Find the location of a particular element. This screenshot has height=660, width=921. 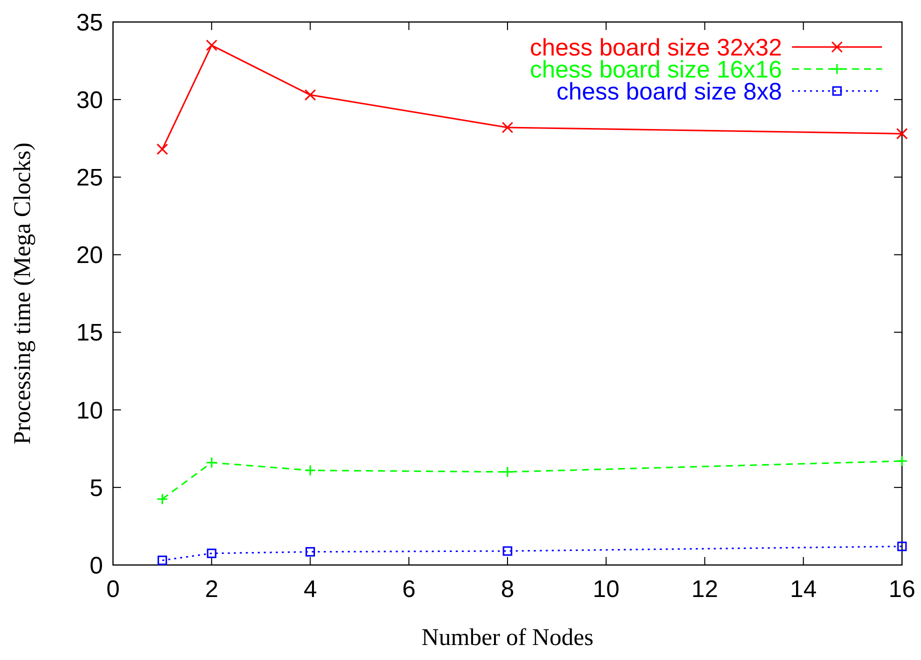

x-tick-label: 6 is located at coordinates (409, 589).